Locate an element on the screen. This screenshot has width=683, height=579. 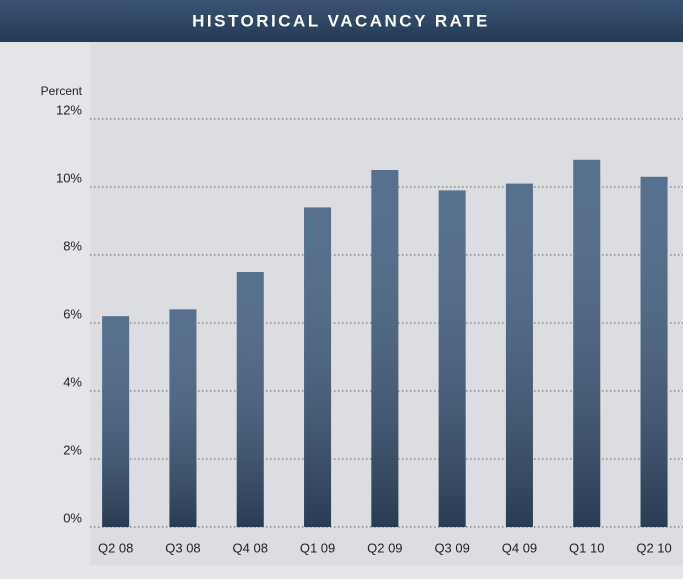
x-tick-label: Q1 09 is located at coordinates (317, 547).